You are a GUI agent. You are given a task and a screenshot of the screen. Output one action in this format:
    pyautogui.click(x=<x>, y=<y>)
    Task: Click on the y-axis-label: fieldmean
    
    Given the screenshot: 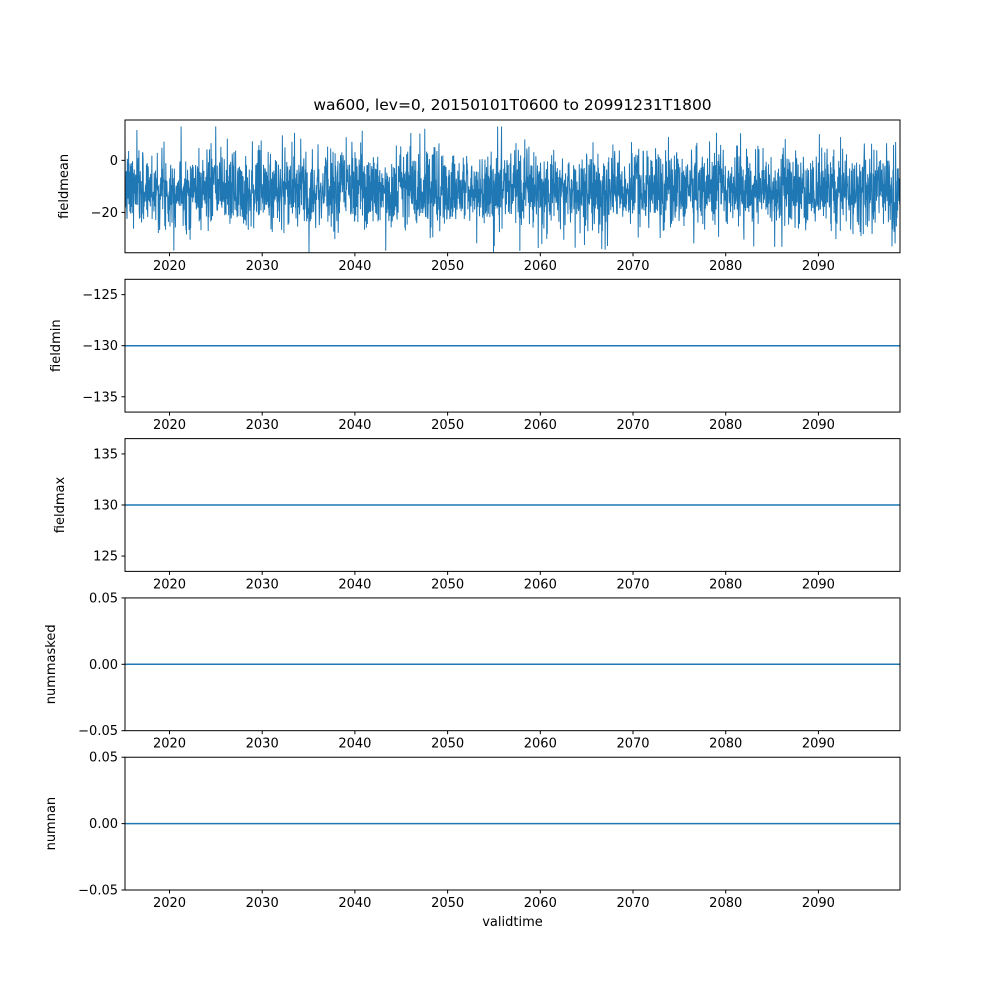 What is the action you would take?
    pyautogui.click(x=64, y=186)
    